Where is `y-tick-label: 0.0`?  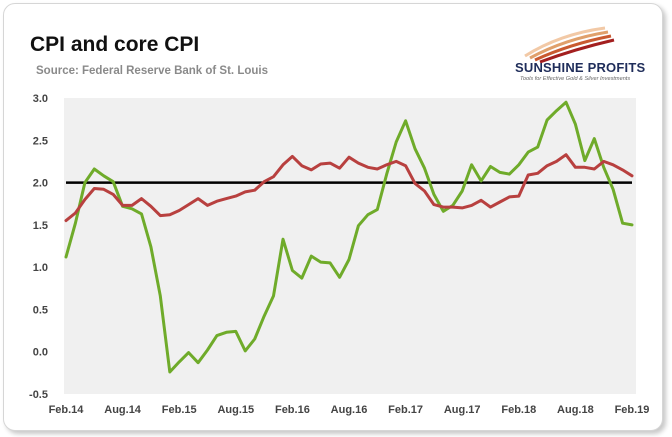
y-tick-label: 0.0 is located at coordinates (40, 353).